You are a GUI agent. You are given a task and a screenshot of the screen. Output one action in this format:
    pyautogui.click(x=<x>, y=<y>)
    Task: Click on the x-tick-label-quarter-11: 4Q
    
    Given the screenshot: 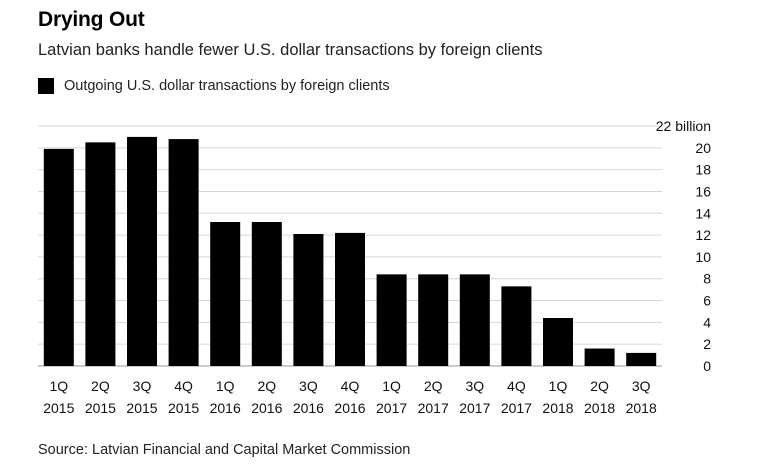 What is the action you would take?
    pyautogui.click(x=516, y=386)
    